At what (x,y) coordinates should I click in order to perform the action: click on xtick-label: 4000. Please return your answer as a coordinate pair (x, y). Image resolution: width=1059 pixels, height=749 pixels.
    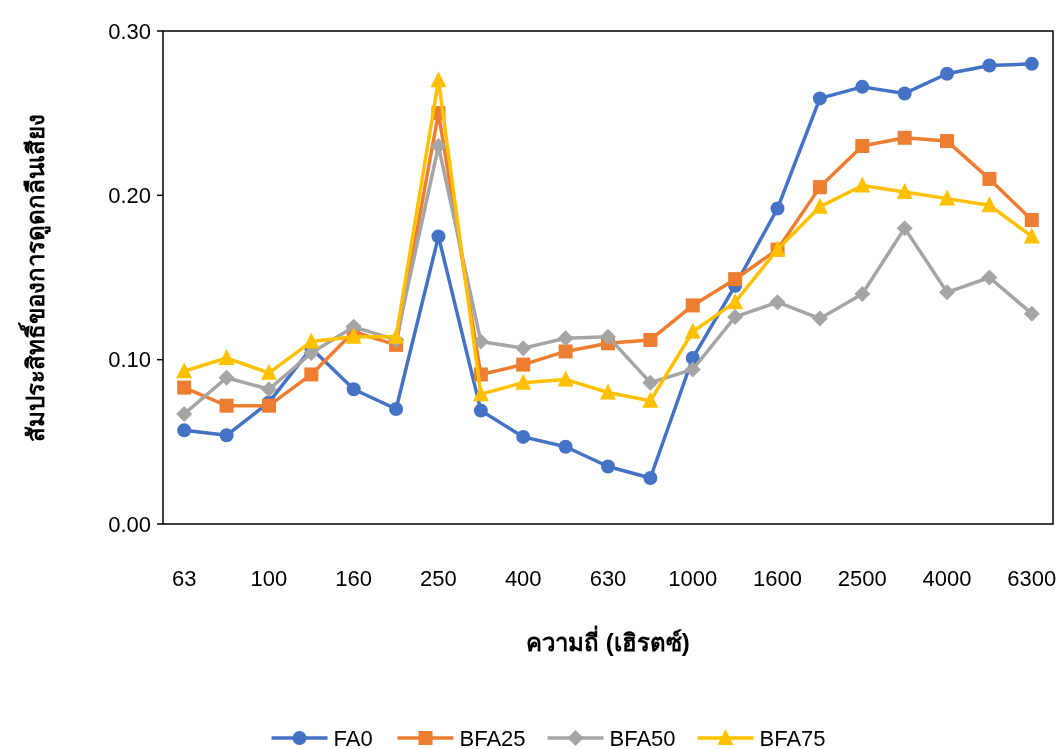
    Looking at the image, I should click on (947, 578).